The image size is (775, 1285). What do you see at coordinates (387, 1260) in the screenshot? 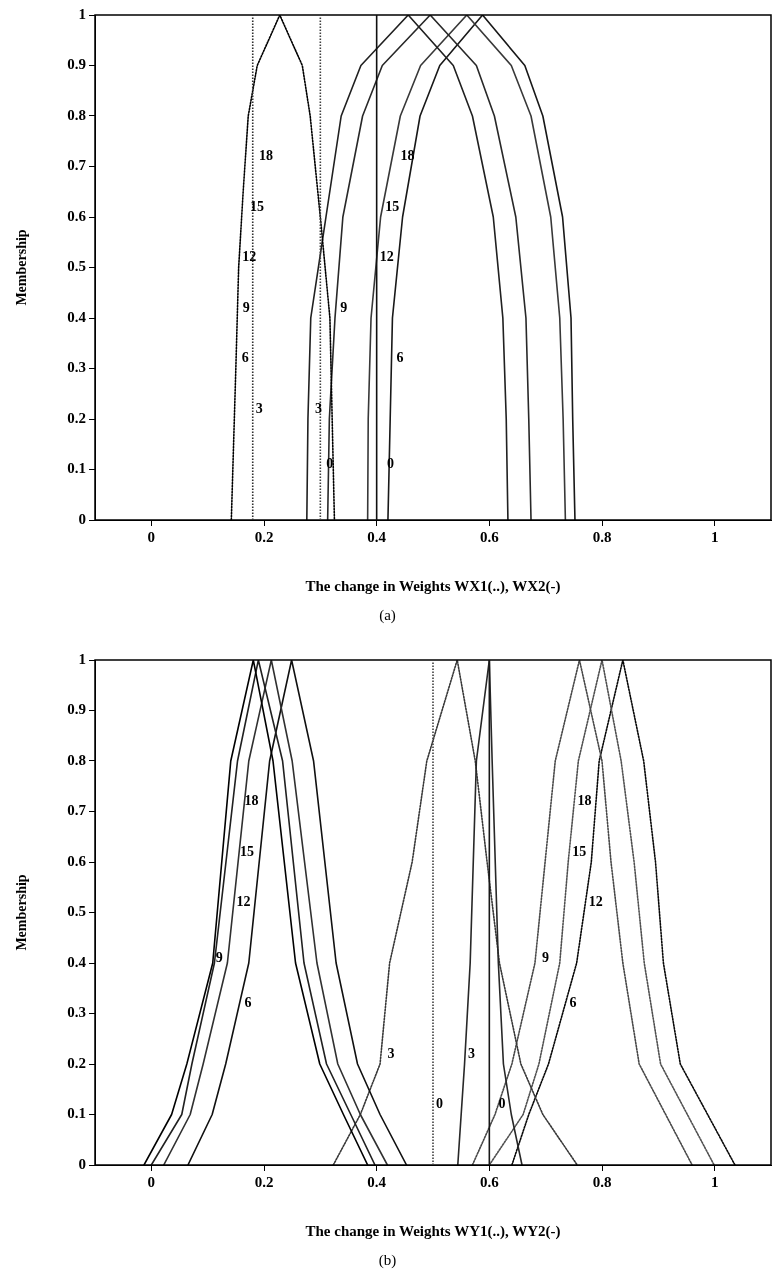
I see `text: (b)` at bounding box center [387, 1260].